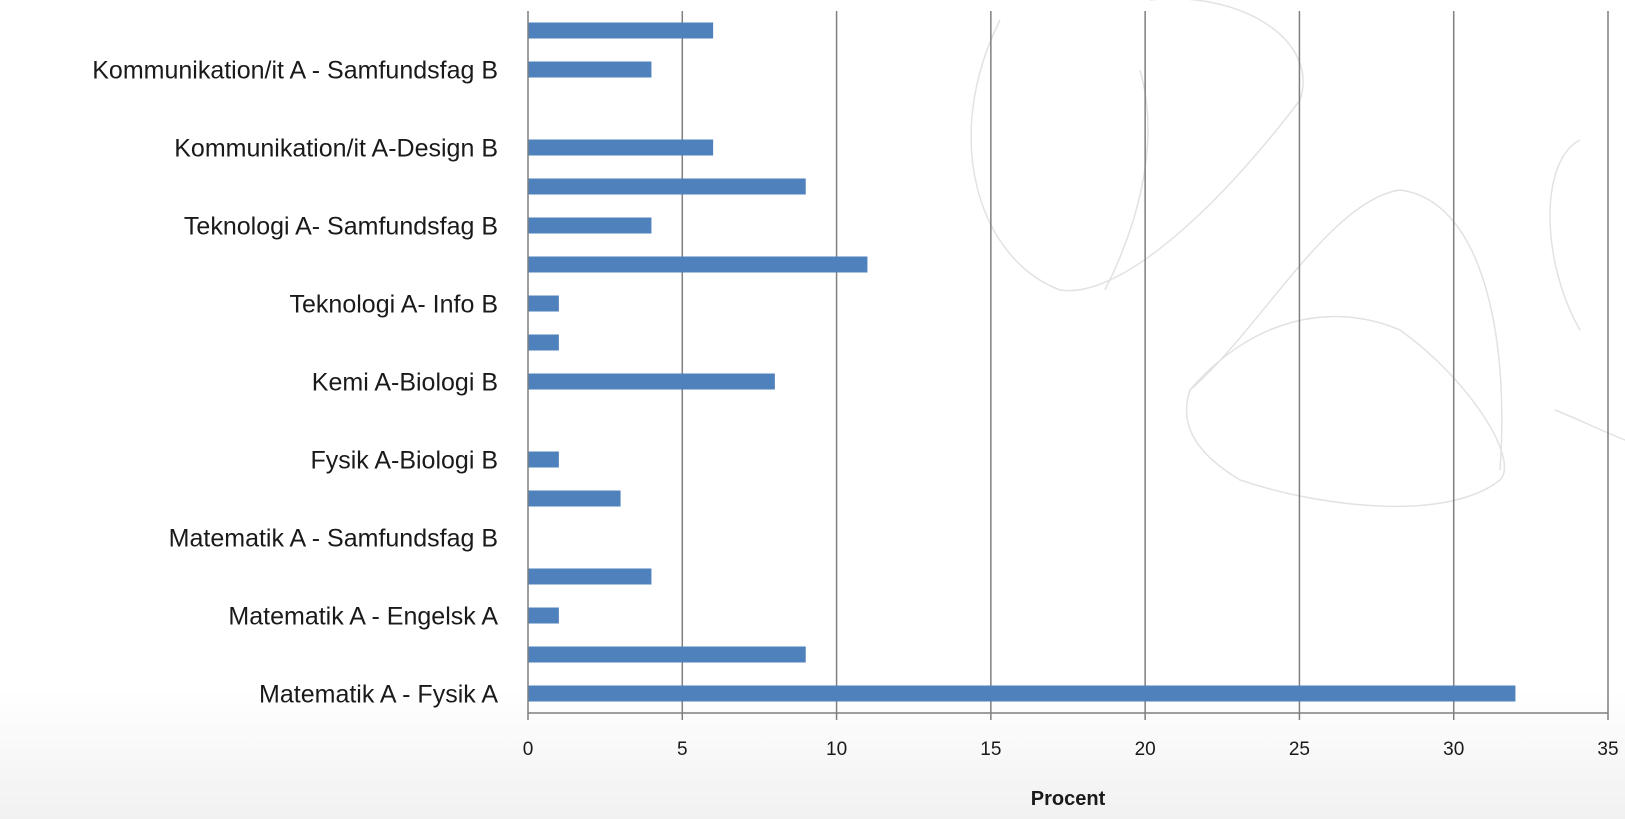 This screenshot has width=1625, height=819. Describe the element at coordinates (1145, 749) in the screenshot. I see `x-tick-label: 20` at that location.